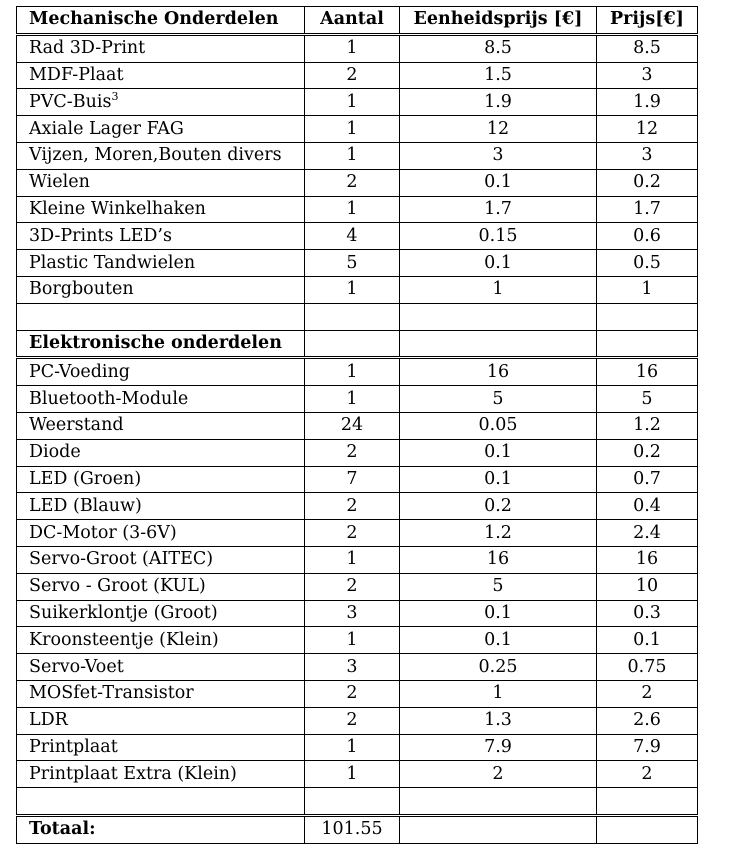 This screenshot has height=844, width=734. What do you see at coordinates (160, 667) in the screenshot?
I see `part-name: Servo-Voet` at bounding box center [160, 667].